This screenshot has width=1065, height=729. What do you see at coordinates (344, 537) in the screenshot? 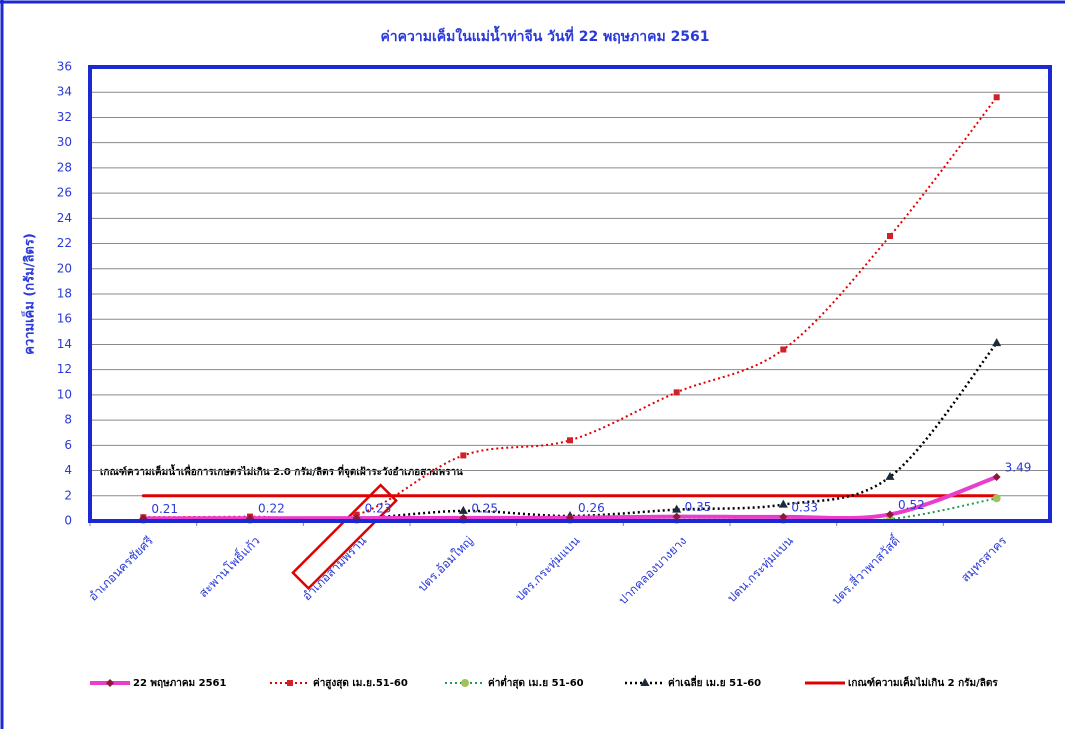
I see `highlight-box` at bounding box center [344, 537].